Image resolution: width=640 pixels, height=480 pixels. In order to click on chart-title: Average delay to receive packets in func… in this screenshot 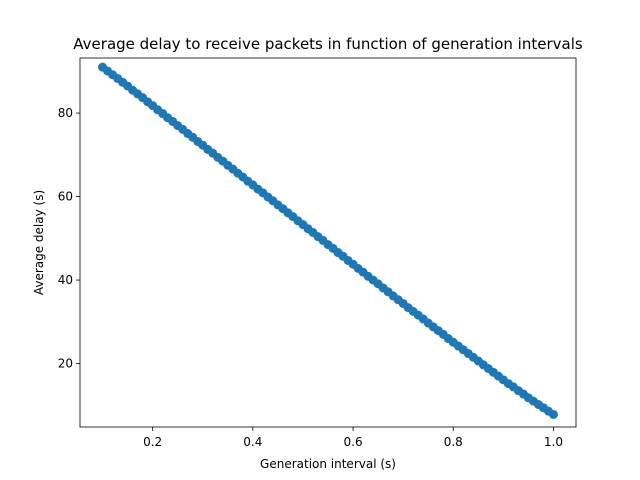, I will do `click(328, 44)`.